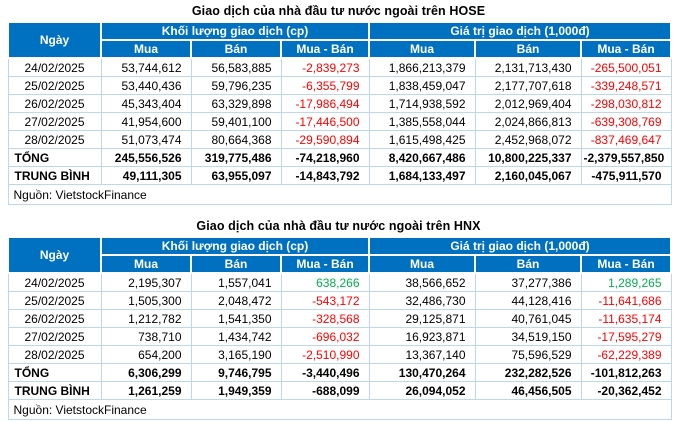 This screenshot has height=422, width=676. I want to click on column-group-value: Giá trị giao dịch (1,000đ), so click(520, 31).